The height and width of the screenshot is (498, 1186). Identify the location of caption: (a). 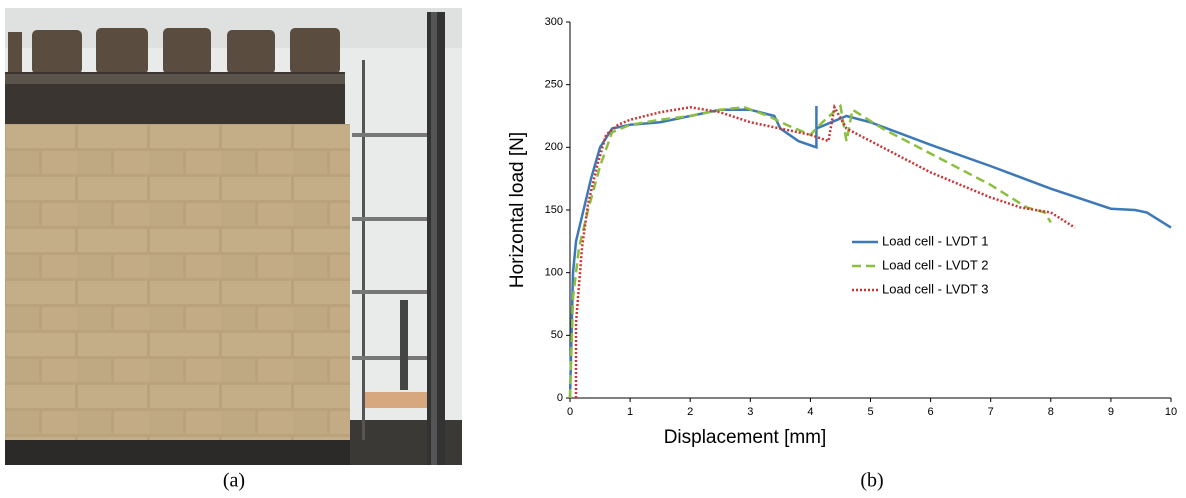
(234, 481).